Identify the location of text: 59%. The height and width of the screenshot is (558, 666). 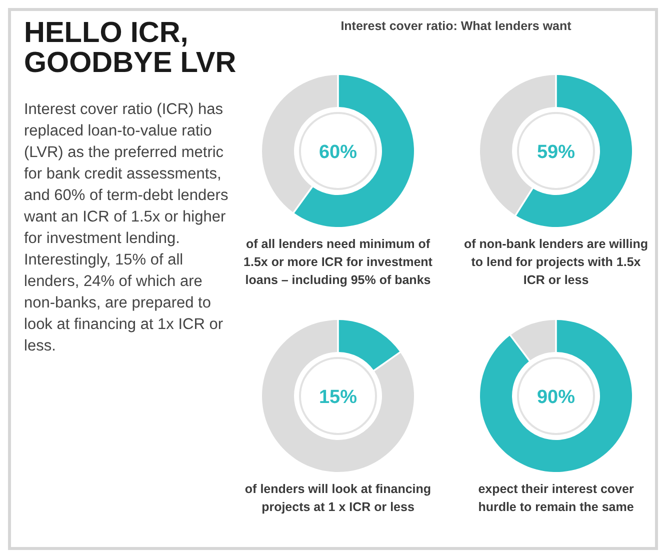
(556, 152).